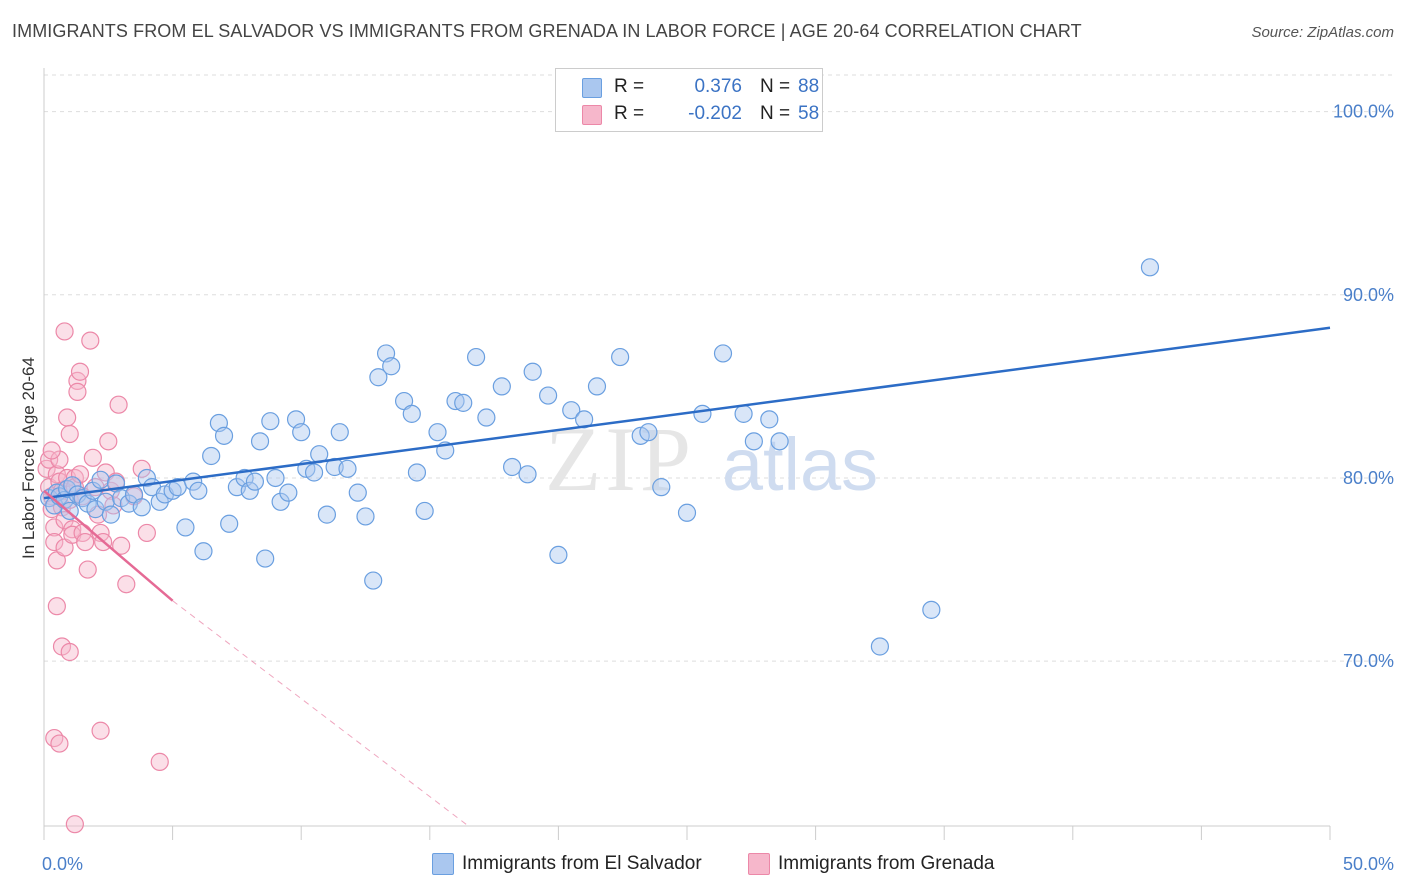 Image resolution: width=1406 pixels, height=892 pixels. Describe the element at coordinates (809, 86) in the screenshot. I see `legend-n-value: 88` at that location.